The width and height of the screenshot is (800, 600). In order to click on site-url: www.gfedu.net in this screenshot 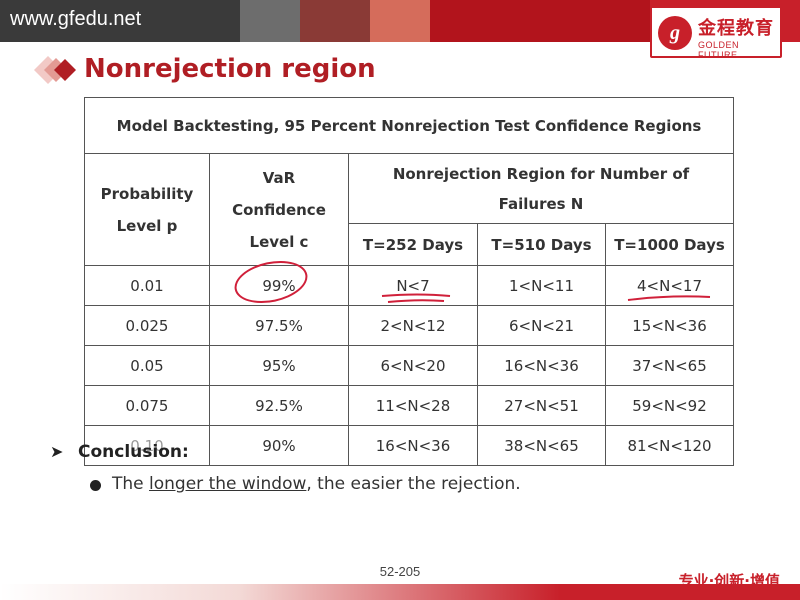, I will do `click(76, 19)`.